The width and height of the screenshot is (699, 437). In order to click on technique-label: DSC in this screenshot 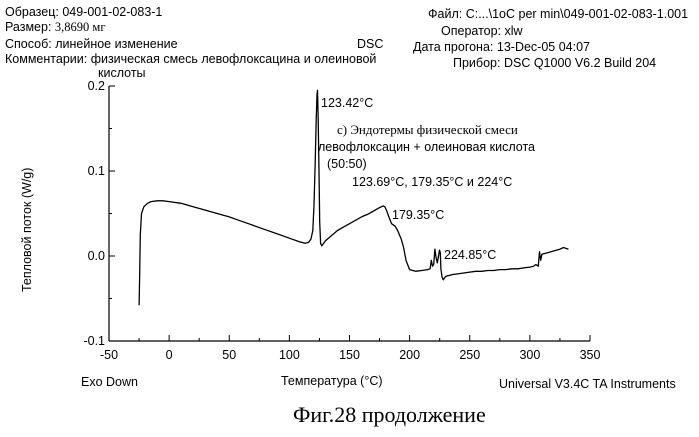, I will do `click(370, 44)`.